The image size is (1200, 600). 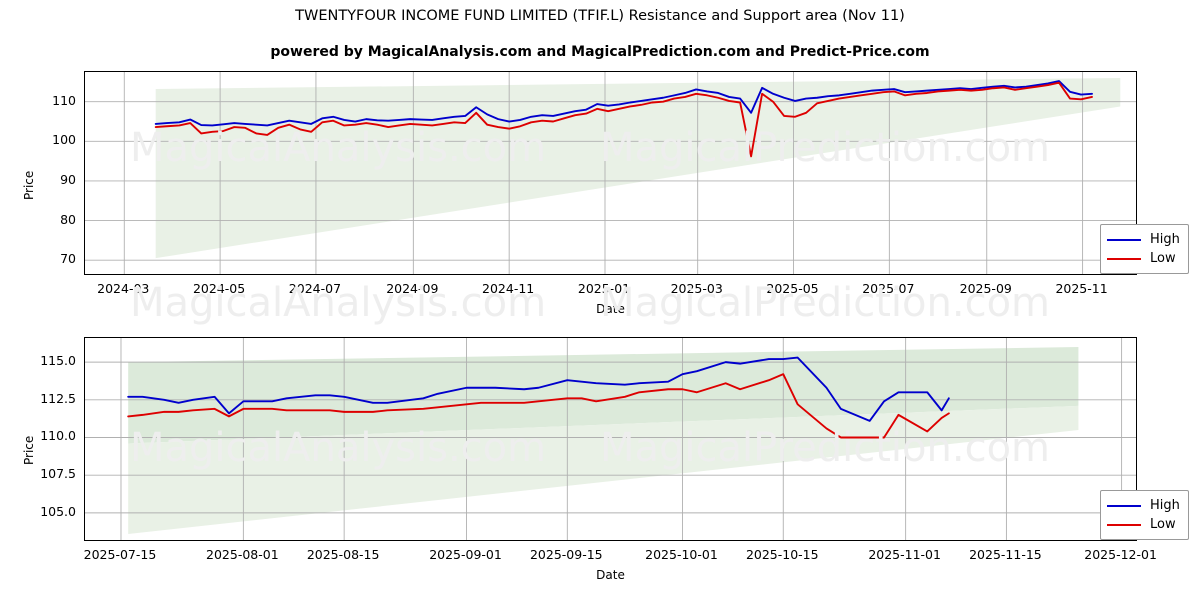 What do you see at coordinates (782, 554) in the screenshot?
I see `x-tick-label: 2025-10-15` at bounding box center [782, 554].